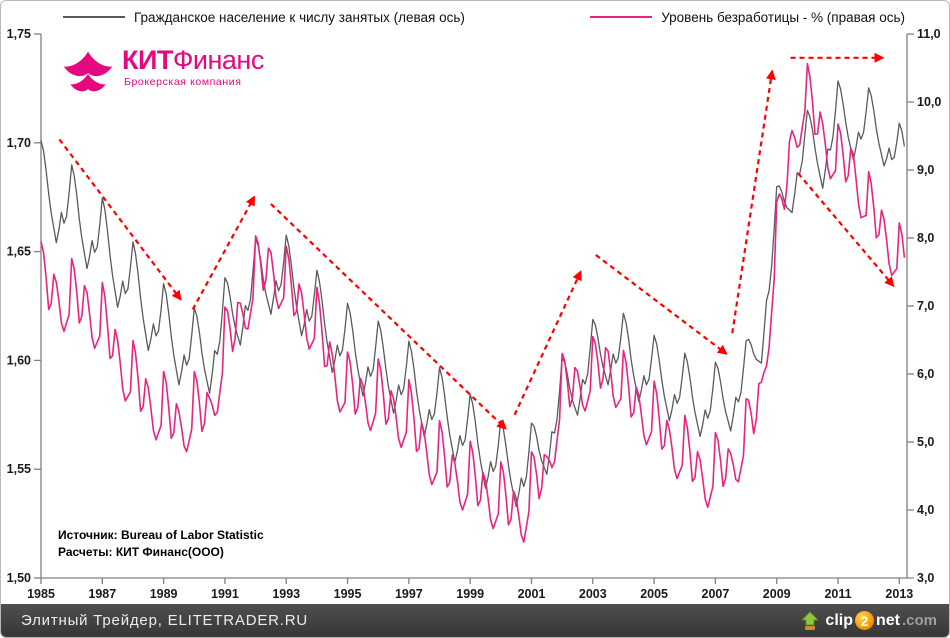 The width and height of the screenshot is (950, 638). Describe the element at coordinates (593, 594) in the screenshot. I see `svg-text: 2003` at that location.